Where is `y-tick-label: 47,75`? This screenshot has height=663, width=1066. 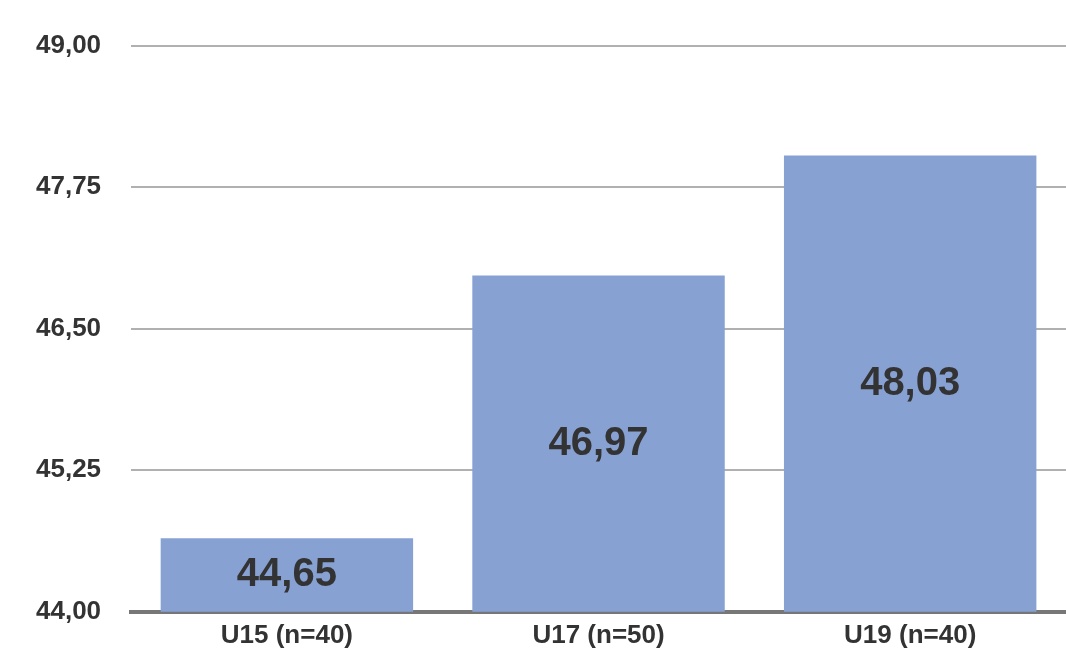
y-tick-label: 47,75 is located at coordinates (68, 185).